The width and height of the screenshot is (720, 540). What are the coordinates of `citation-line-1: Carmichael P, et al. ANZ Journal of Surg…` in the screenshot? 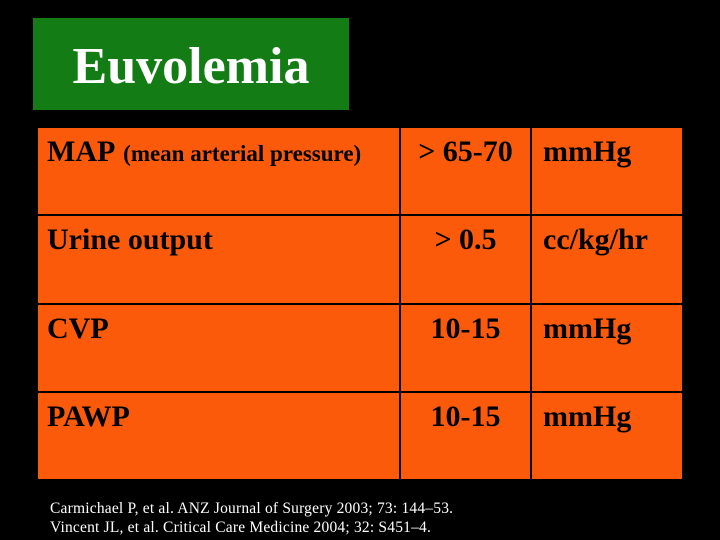 It's located at (252, 508).